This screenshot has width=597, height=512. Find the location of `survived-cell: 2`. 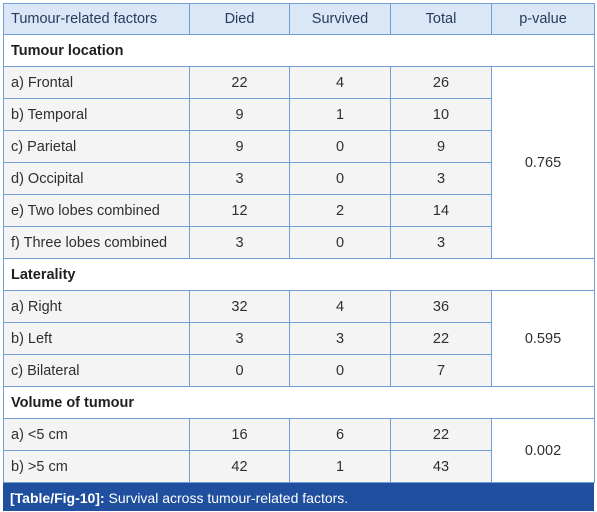

survived-cell: 2 is located at coordinates (340, 210).